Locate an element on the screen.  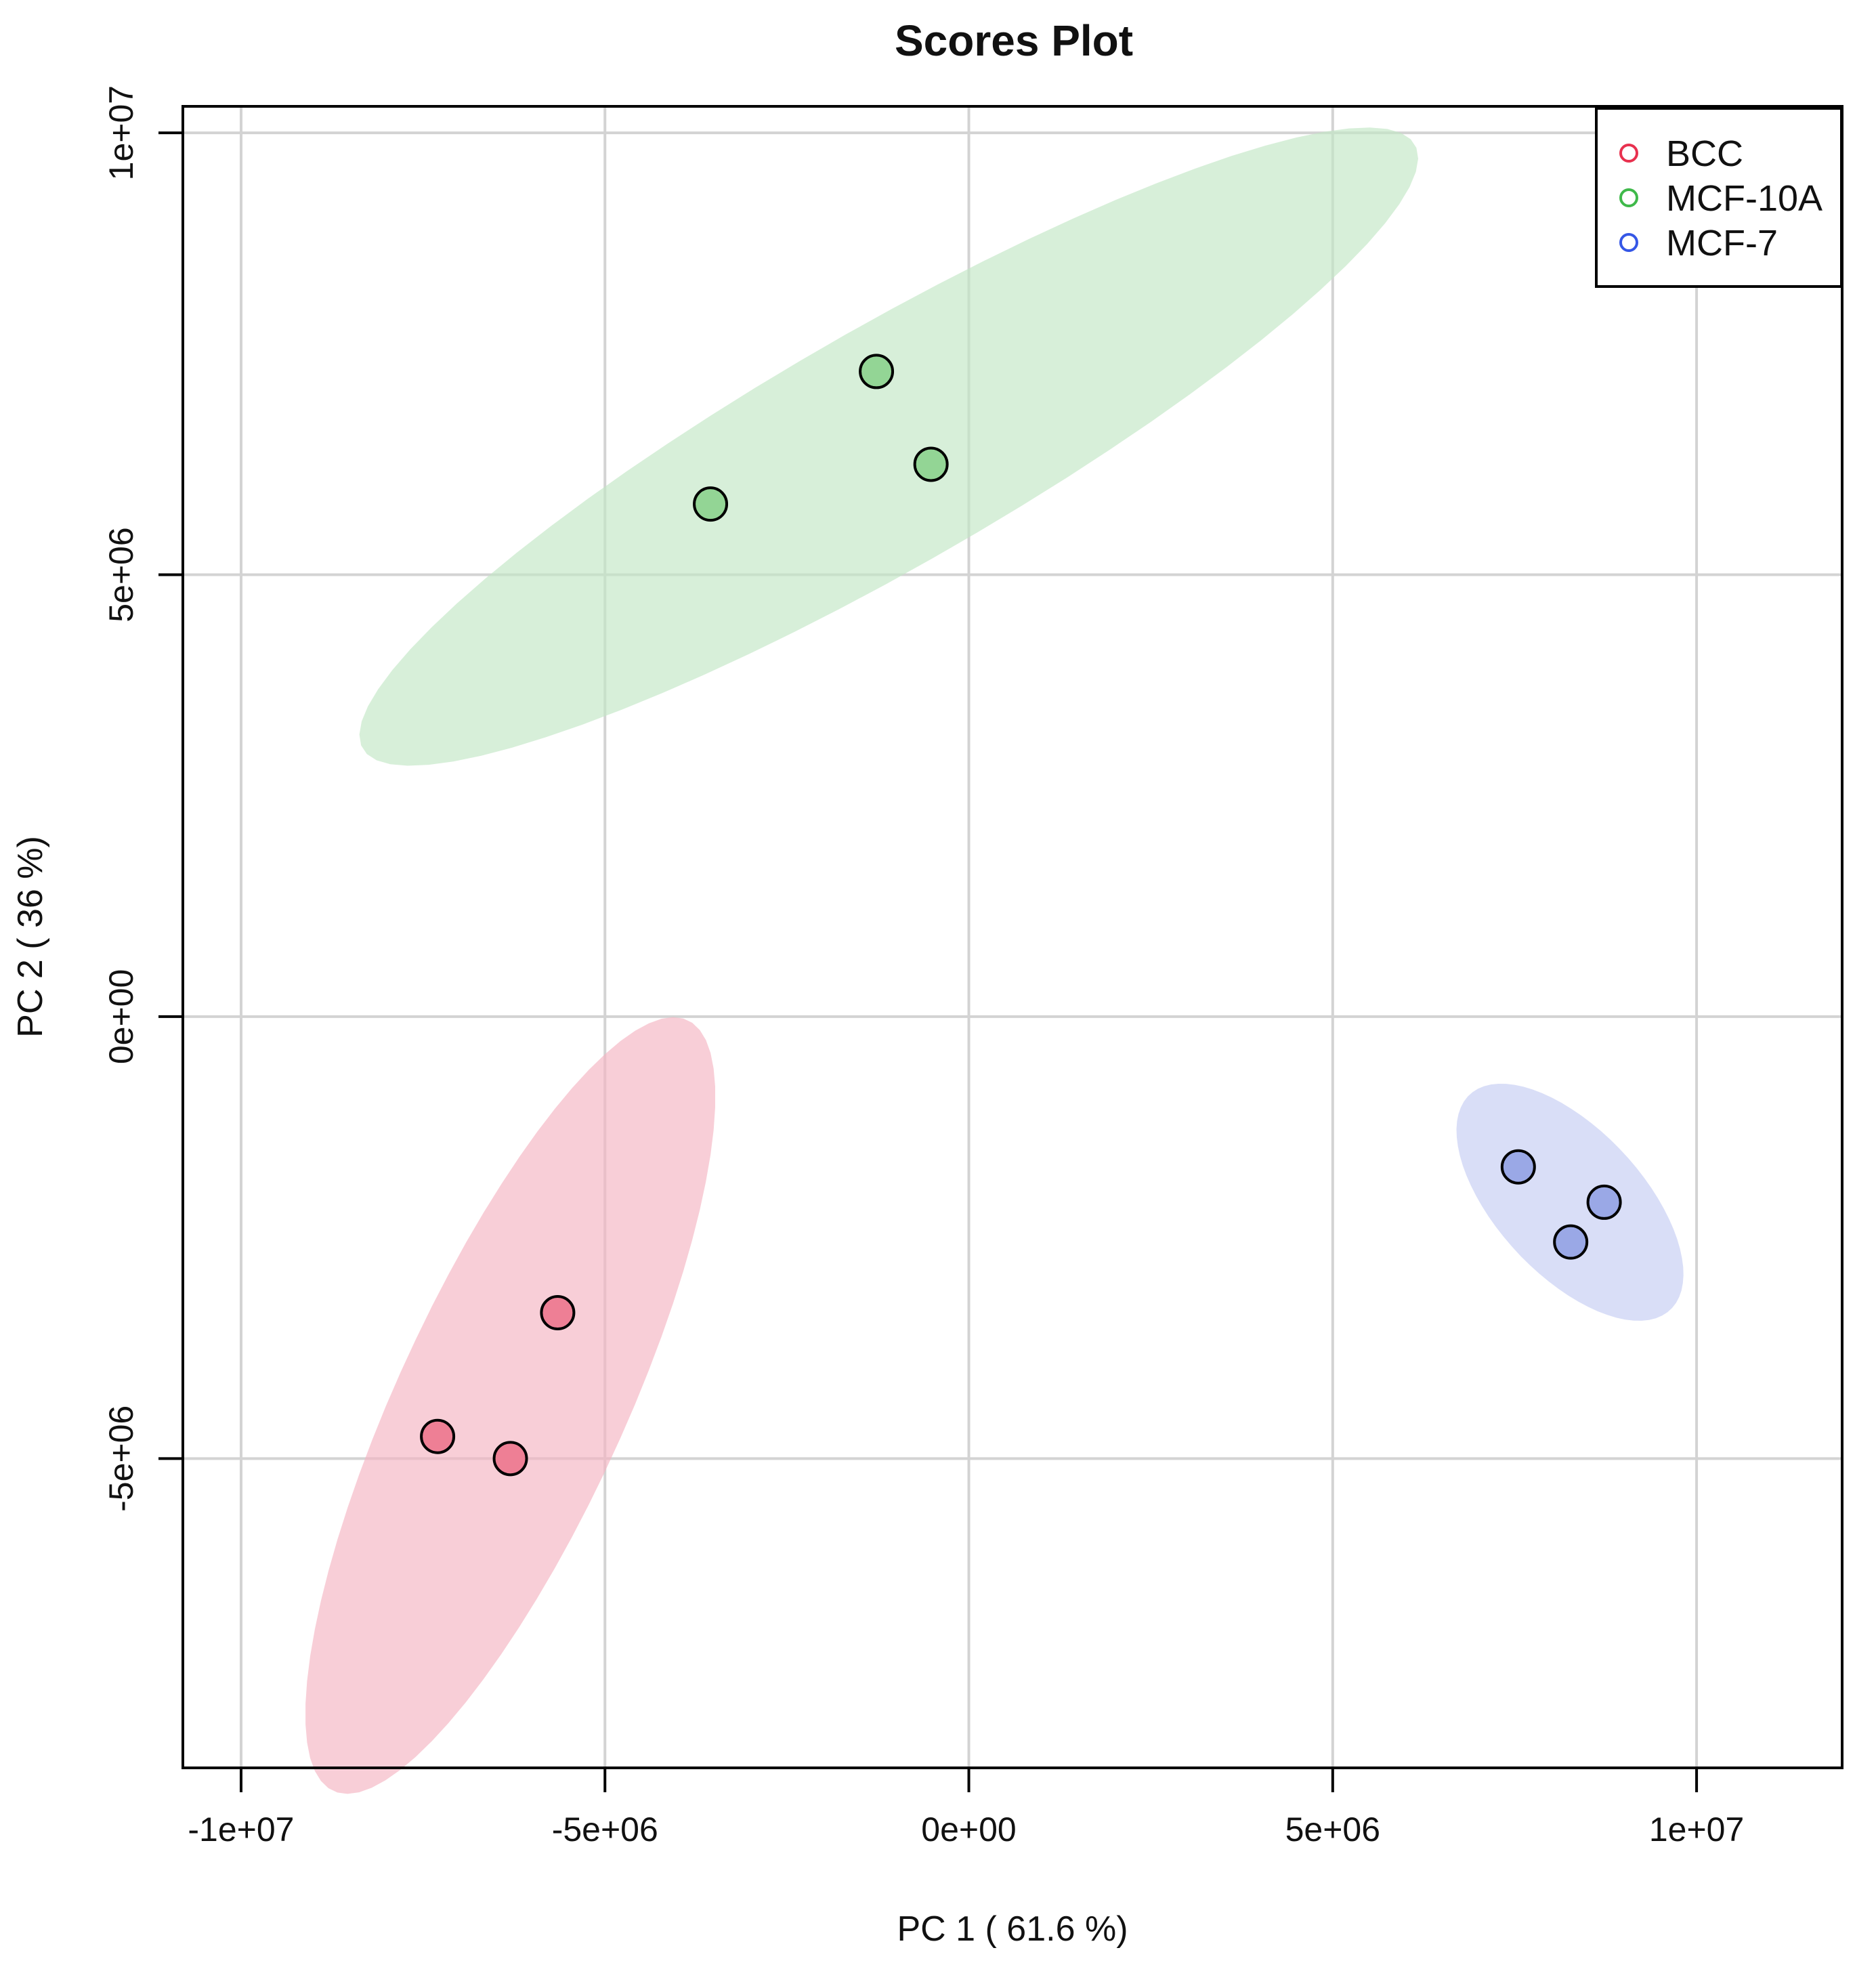
legend-label: MCF-7 is located at coordinates (1722, 243).